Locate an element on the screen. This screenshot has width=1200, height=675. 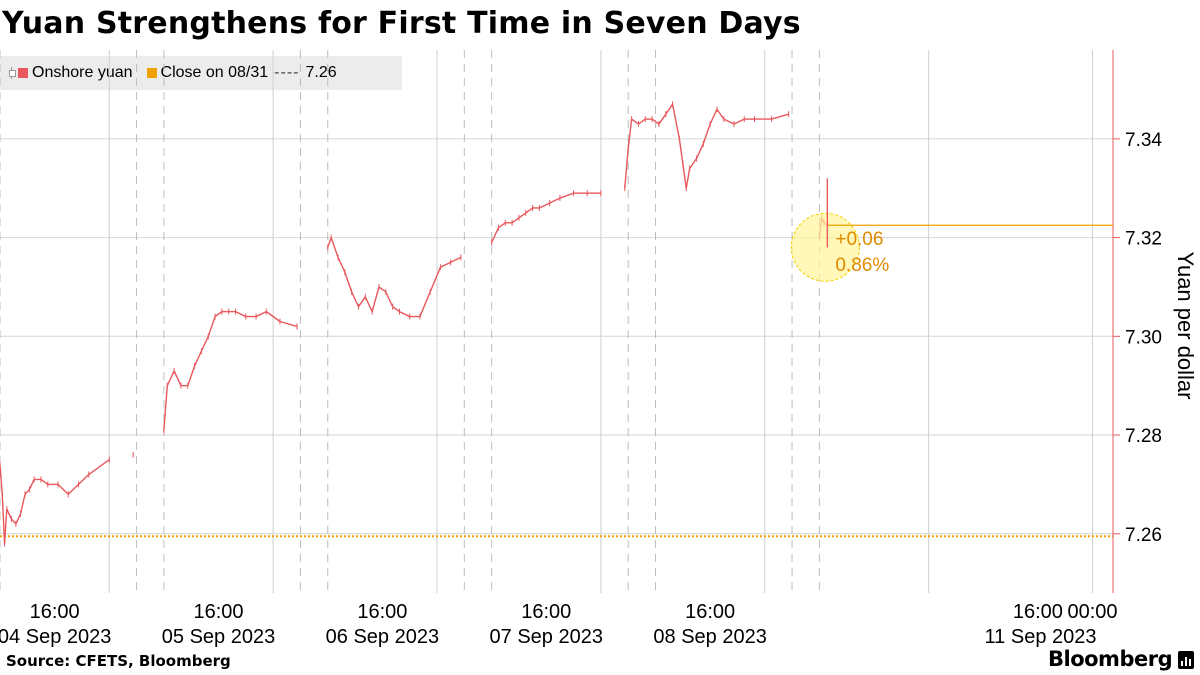
y-tick-label: 7.30 is located at coordinates (1143, 337).